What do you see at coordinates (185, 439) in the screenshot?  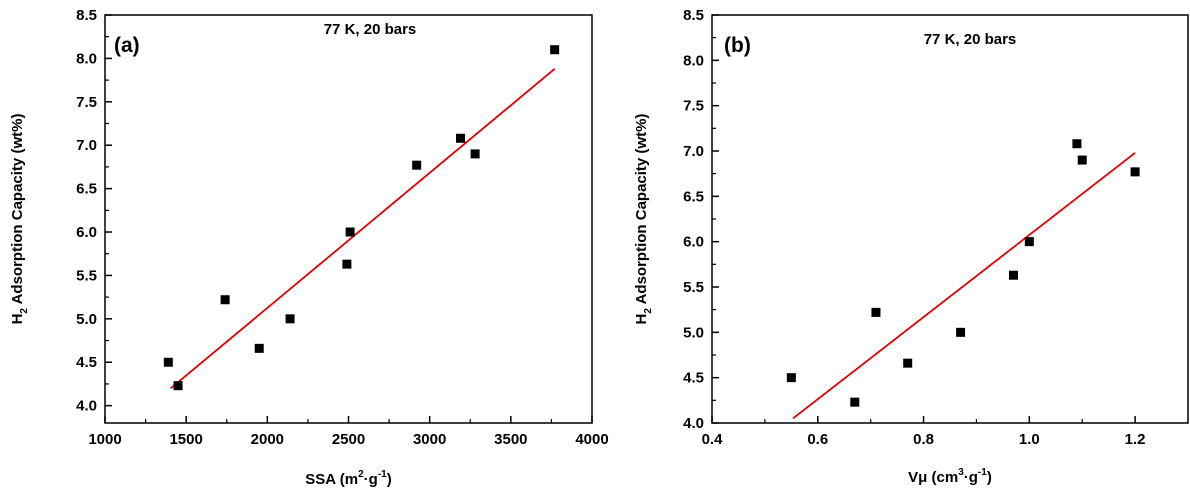 I see `x-tick-label: 1500` at bounding box center [185, 439].